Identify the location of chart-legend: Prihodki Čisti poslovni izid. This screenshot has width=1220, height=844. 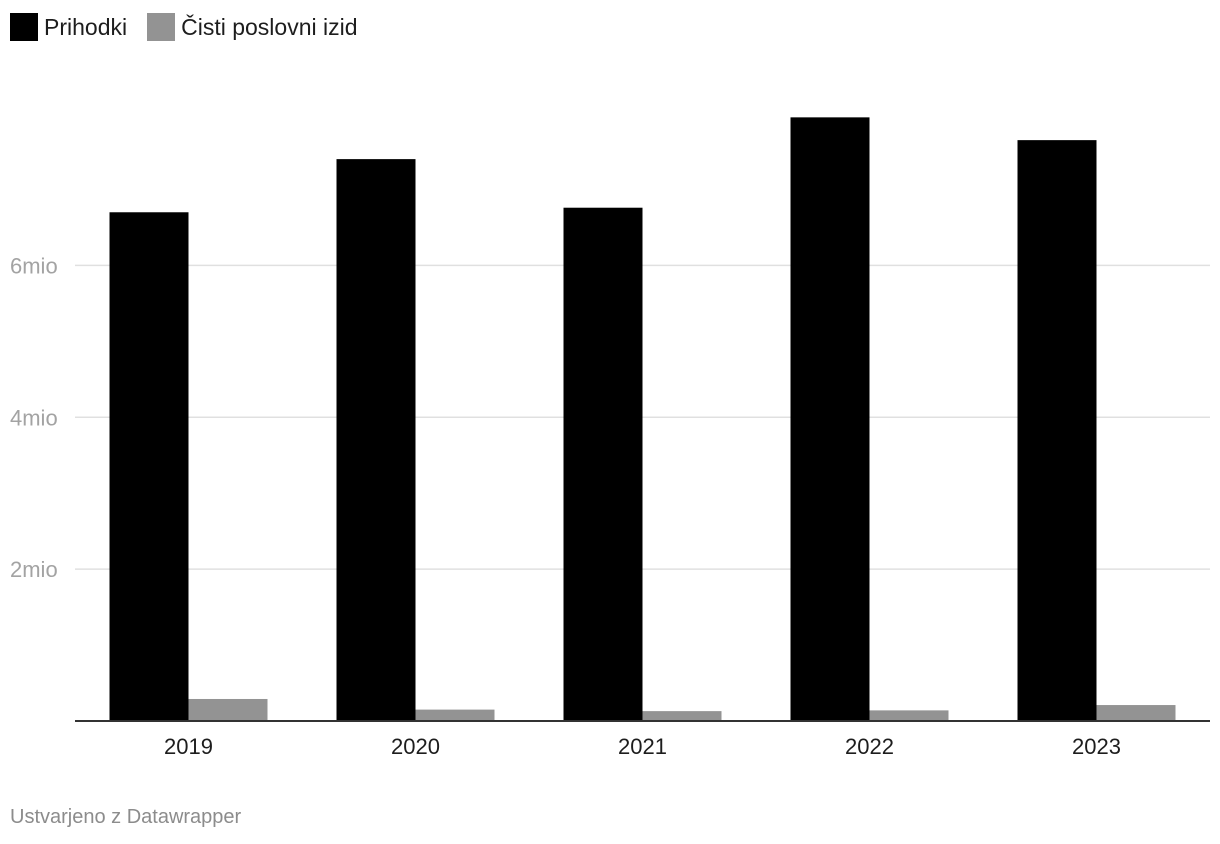
(194, 27).